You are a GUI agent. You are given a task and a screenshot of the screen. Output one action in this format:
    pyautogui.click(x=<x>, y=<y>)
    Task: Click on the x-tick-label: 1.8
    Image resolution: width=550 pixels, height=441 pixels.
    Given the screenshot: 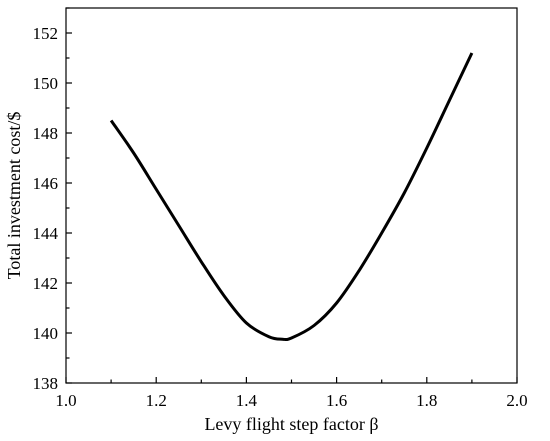 What is the action you would take?
    pyautogui.click(x=426, y=400)
    